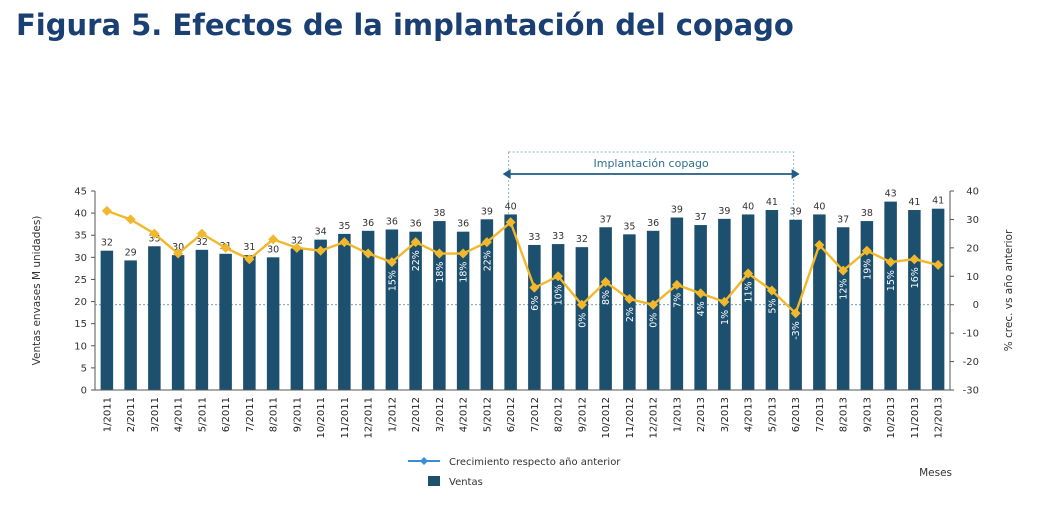 This screenshot has height=511, width=1043. Describe the element at coordinates (440, 272) in the screenshot. I see `pct-label-3/2012: 18%` at that location.